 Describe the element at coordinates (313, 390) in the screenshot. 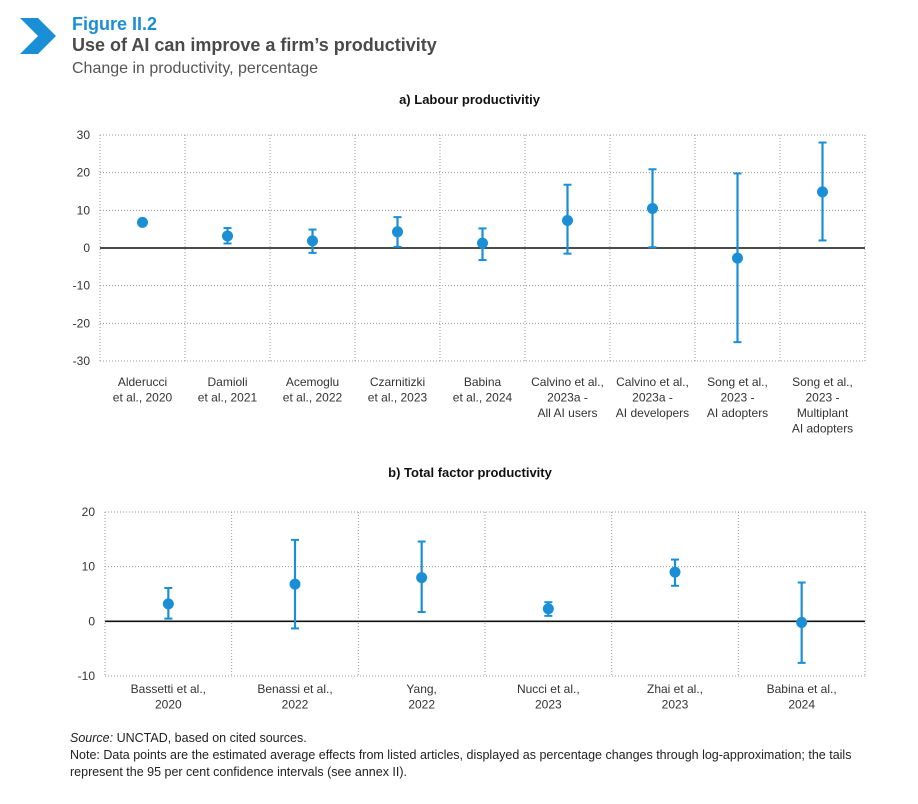

I see `category-label: Acemoglu et al., 2022` at that location.